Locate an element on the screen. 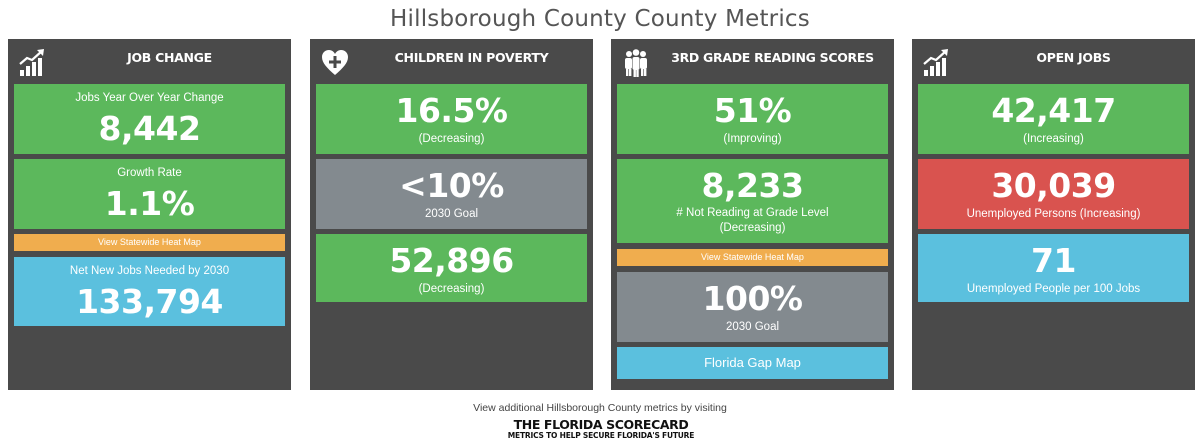 This screenshot has height=447, width=1200. card-title: OPEN JOBS is located at coordinates (1073, 57).